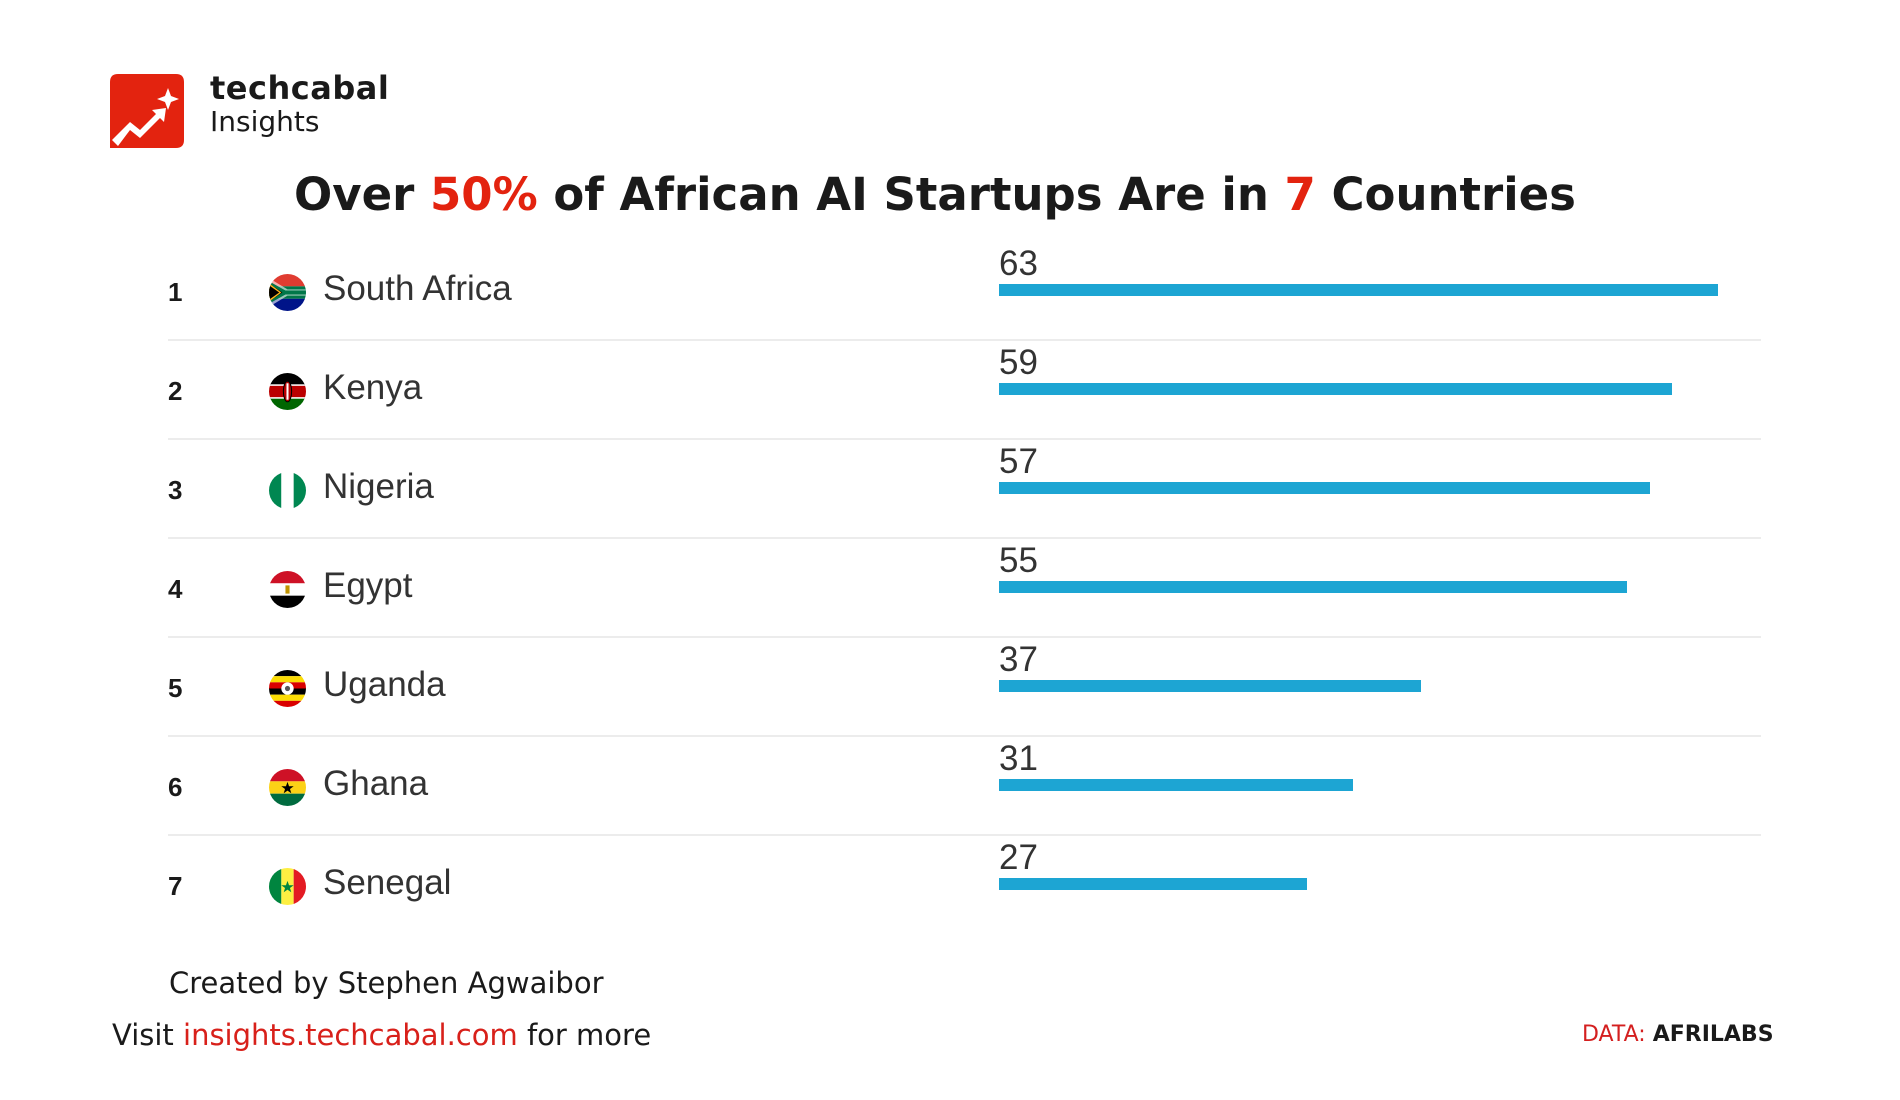  I want to click on brand-name: techcabal, so click(300, 88).